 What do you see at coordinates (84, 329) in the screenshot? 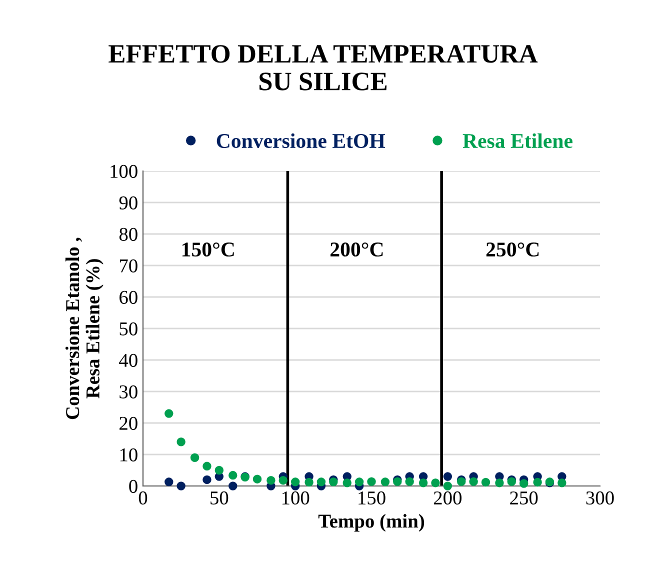
I see `y-axis-title: Conversione Etanolo , Resa Etilene (%)` at bounding box center [84, 329].